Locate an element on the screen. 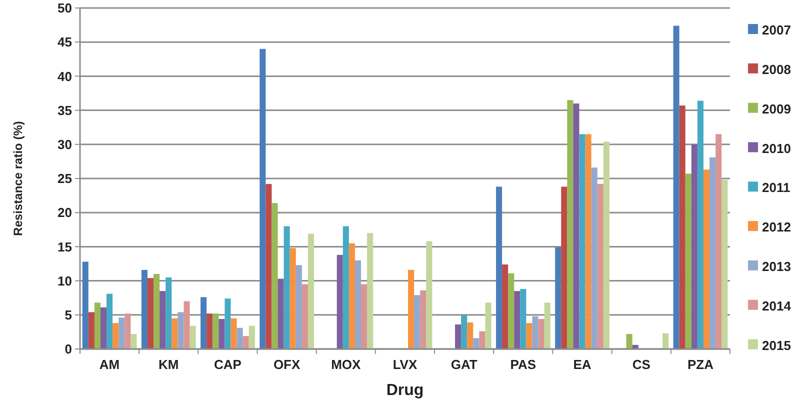  legend-label: 2007 is located at coordinates (776, 30).